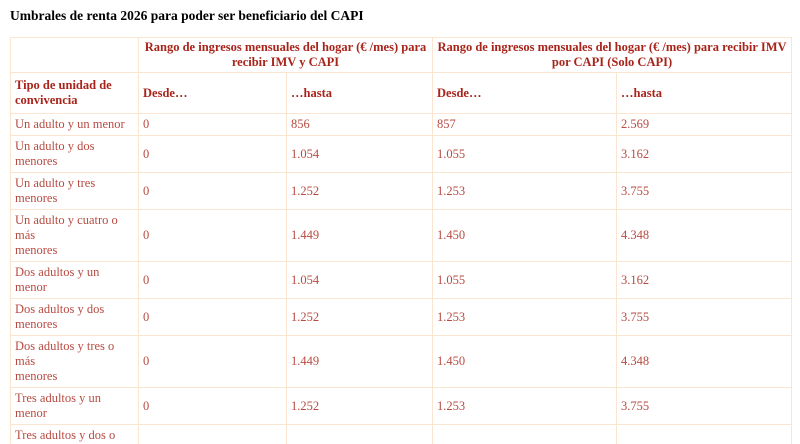 The height and width of the screenshot is (444, 800). I want to click on column-header-unit-type: Tipo de unidad de convivencia, so click(74, 93).